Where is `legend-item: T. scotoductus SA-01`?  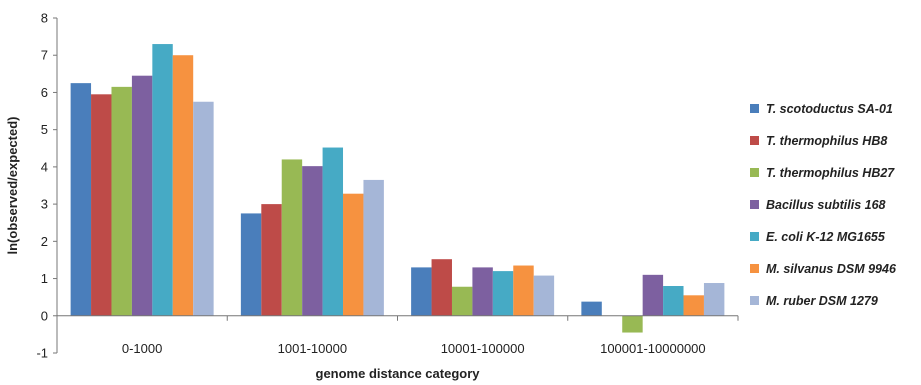 legend-item: T. scotoductus SA-01 is located at coordinates (821, 109).